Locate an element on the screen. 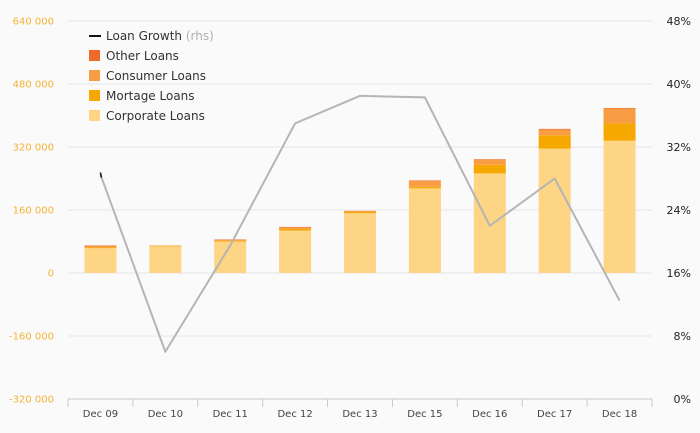 The image size is (700, 433). legend-label-consumer-loans: Consumer Loans is located at coordinates (156, 76).